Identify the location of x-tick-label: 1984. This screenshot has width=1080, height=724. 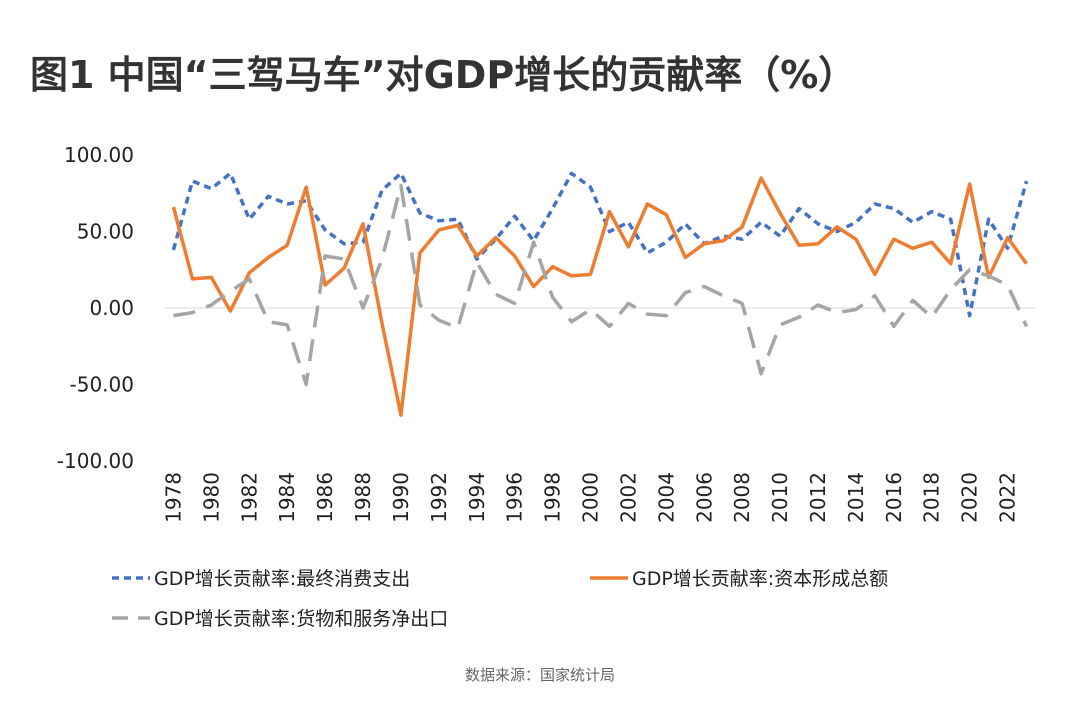
(287, 497).